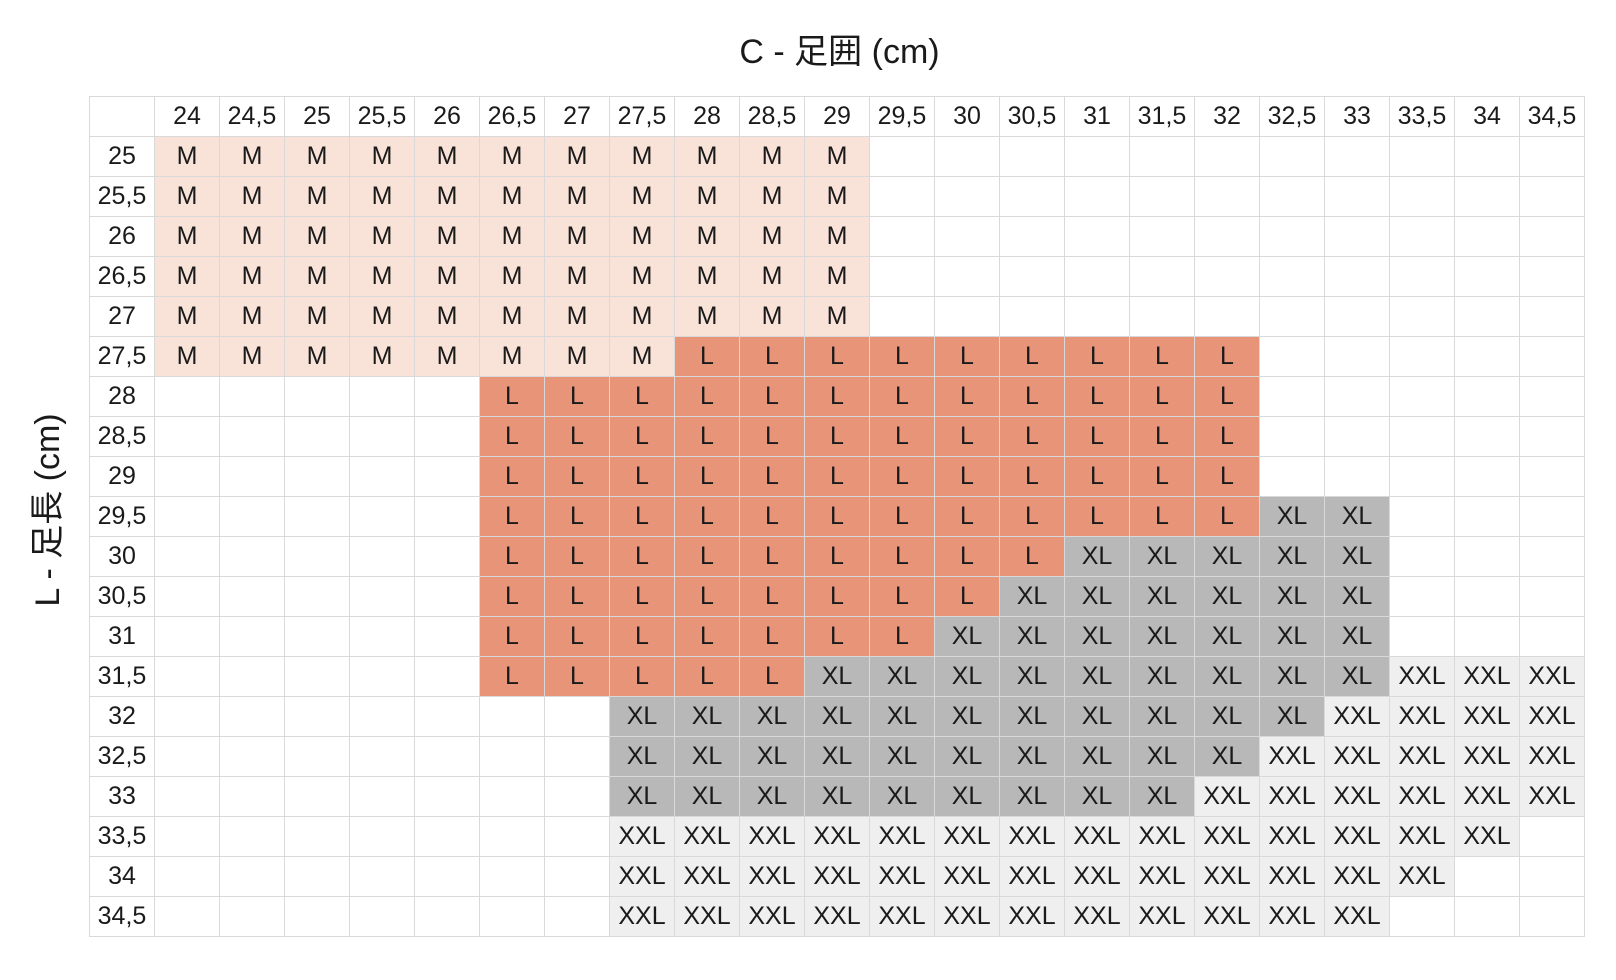 The width and height of the screenshot is (1616, 980). Describe the element at coordinates (837, 236) in the screenshot. I see `table-row: 26 M M M M M M M M M M M` at that location.